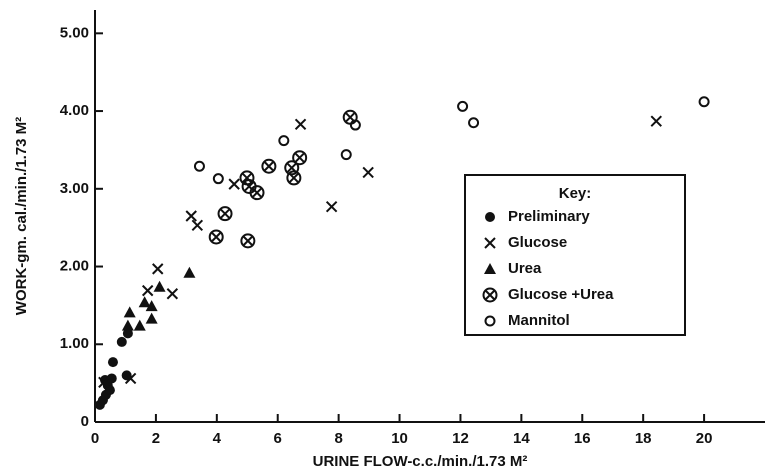 The height and width of the screenshot is (472, 767). What do you see at coordinates (460, 438) in the screenshot?
I see `x-tick-label: 12` at bounding box center [460, 438].